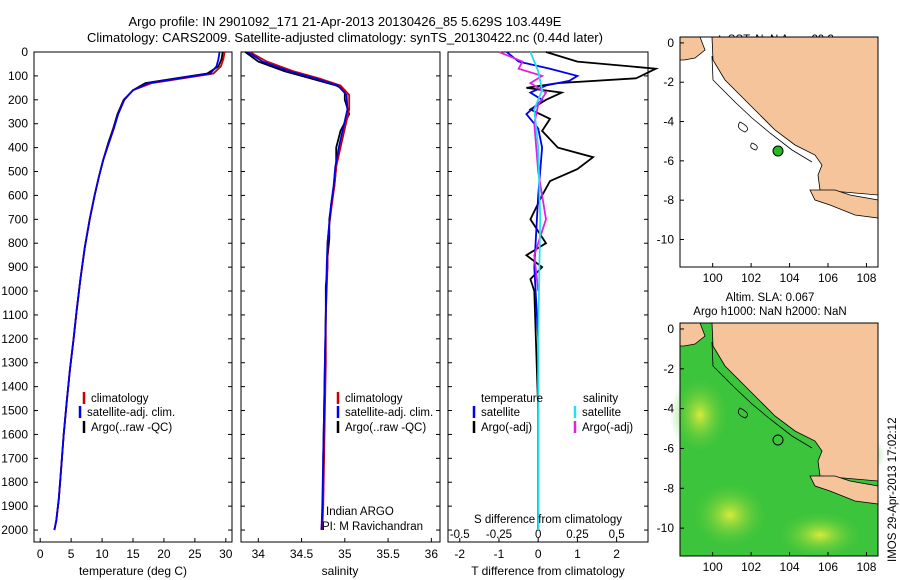 This screenshot has width=900, height=580. Describe the element at coordinates (14, 530) in the screenshot. I see `depth-tick-label: 2000` at that location.